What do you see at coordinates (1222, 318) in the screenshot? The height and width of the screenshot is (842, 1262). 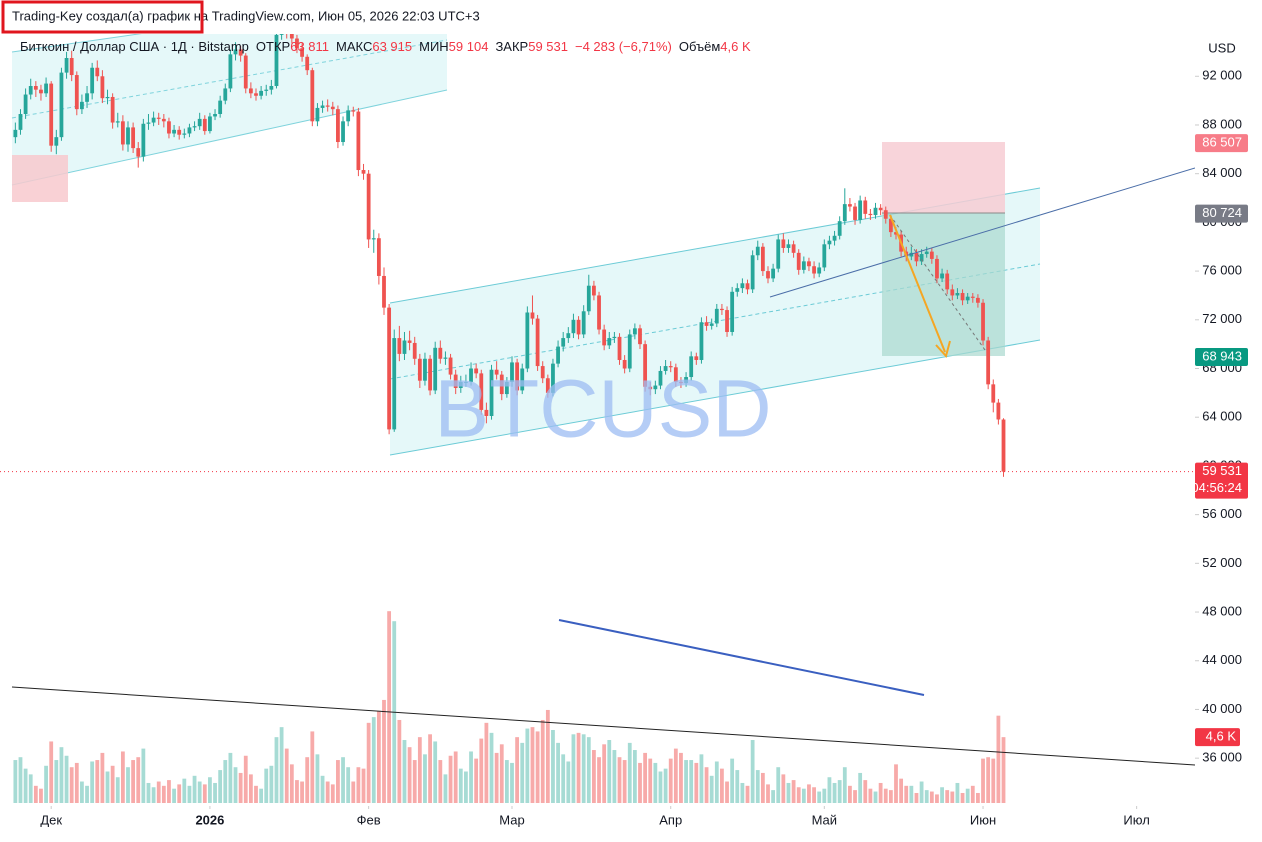 I see `y-tick-label: 72 000` at bounding box center [1222, 318].